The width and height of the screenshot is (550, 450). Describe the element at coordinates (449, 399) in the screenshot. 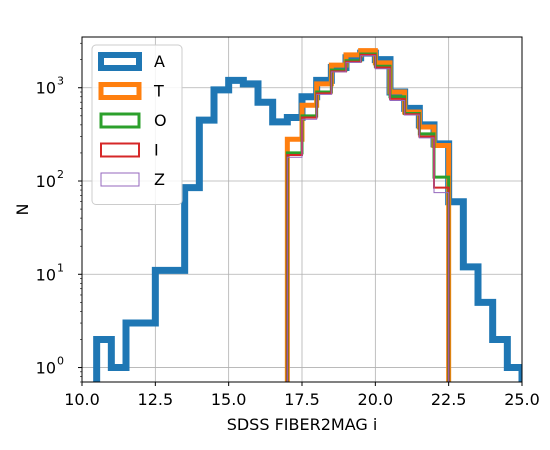

I see `x-tick-label-5: 22.5` at that location.